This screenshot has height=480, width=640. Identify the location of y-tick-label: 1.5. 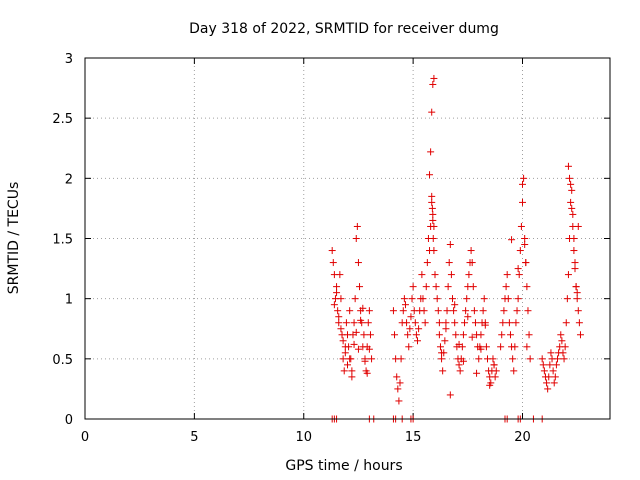
(62, 240).